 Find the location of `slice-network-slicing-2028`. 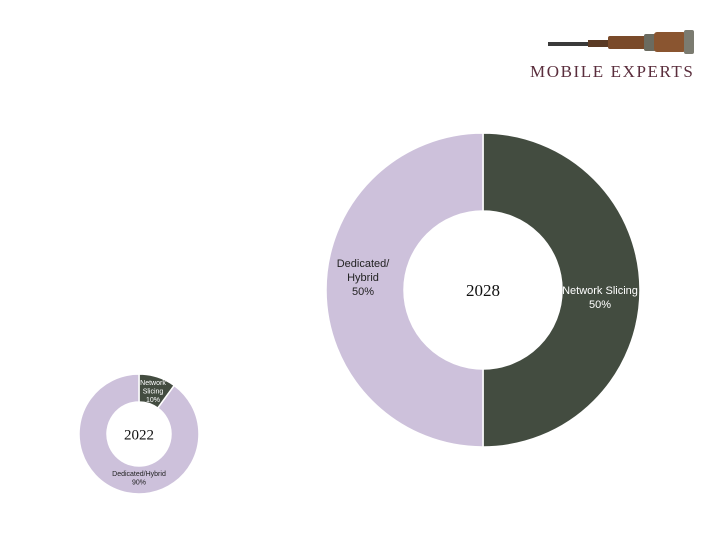

slice-network-slicing-2028 is located at coordinates (561, 290).